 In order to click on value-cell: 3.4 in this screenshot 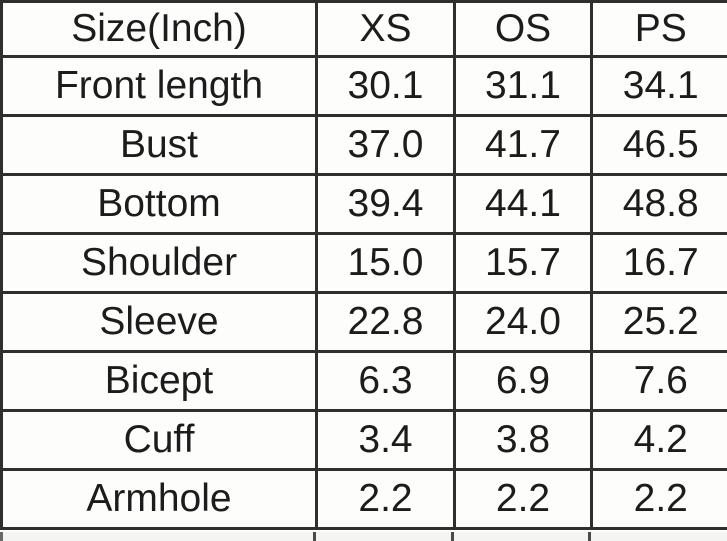, I will do `click(385, 440)`.